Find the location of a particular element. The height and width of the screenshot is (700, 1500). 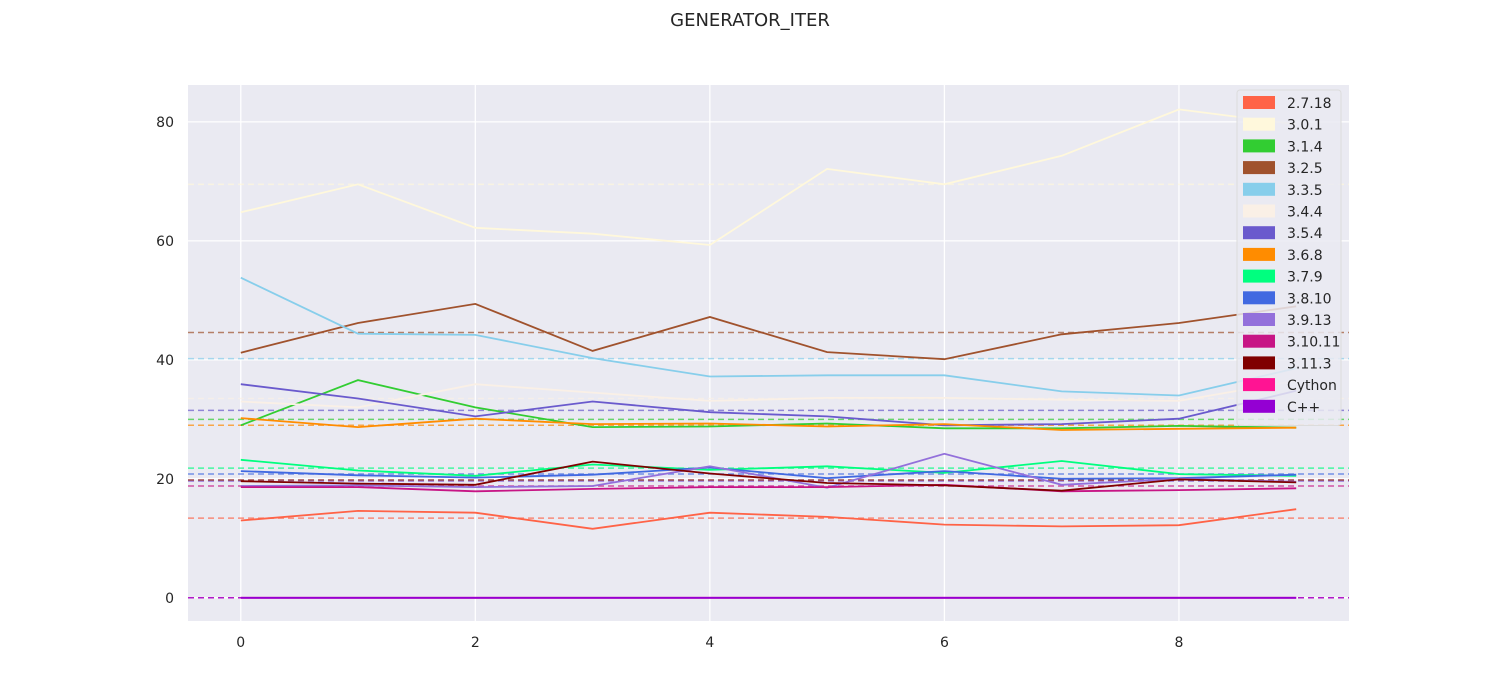

legend-label: 3.11.3 is located at coordinates (1309, 364).